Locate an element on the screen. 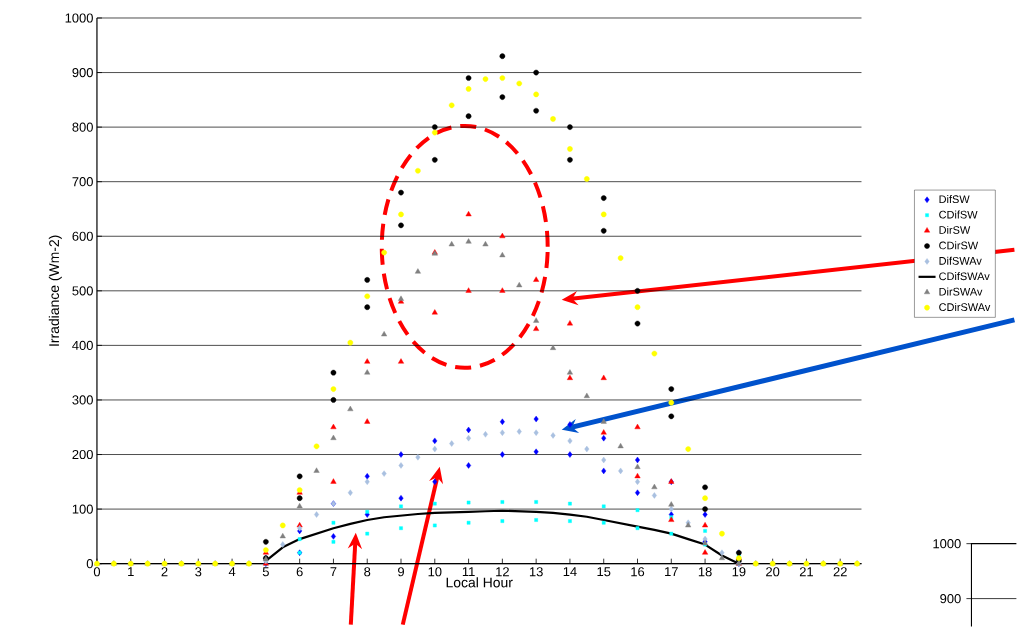 This screenshot has width=1017, height=627. x-tick-label: 15 is located at coordinates (604, 572).